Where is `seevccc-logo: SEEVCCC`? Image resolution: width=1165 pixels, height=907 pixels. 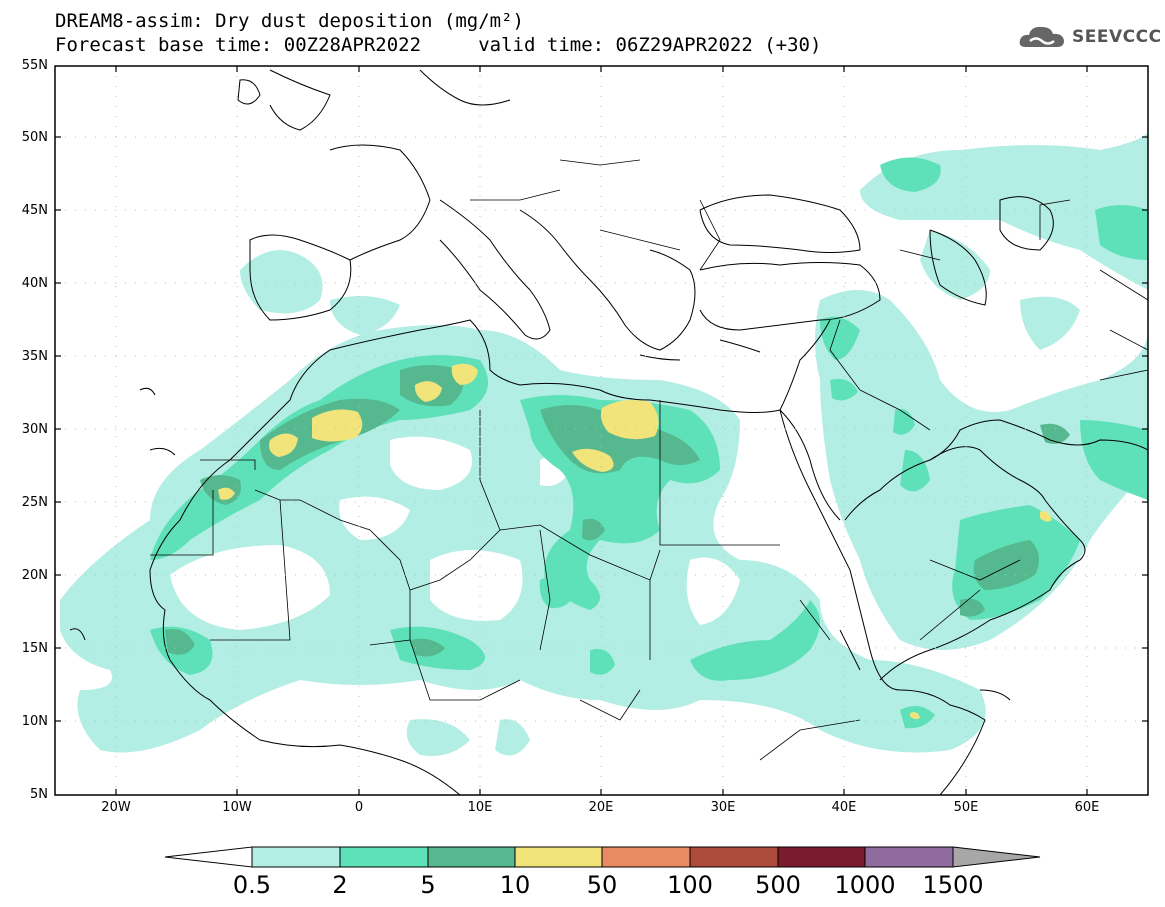 seevccc-logo: SEEVCCC is located at coordinates (1090, 37).